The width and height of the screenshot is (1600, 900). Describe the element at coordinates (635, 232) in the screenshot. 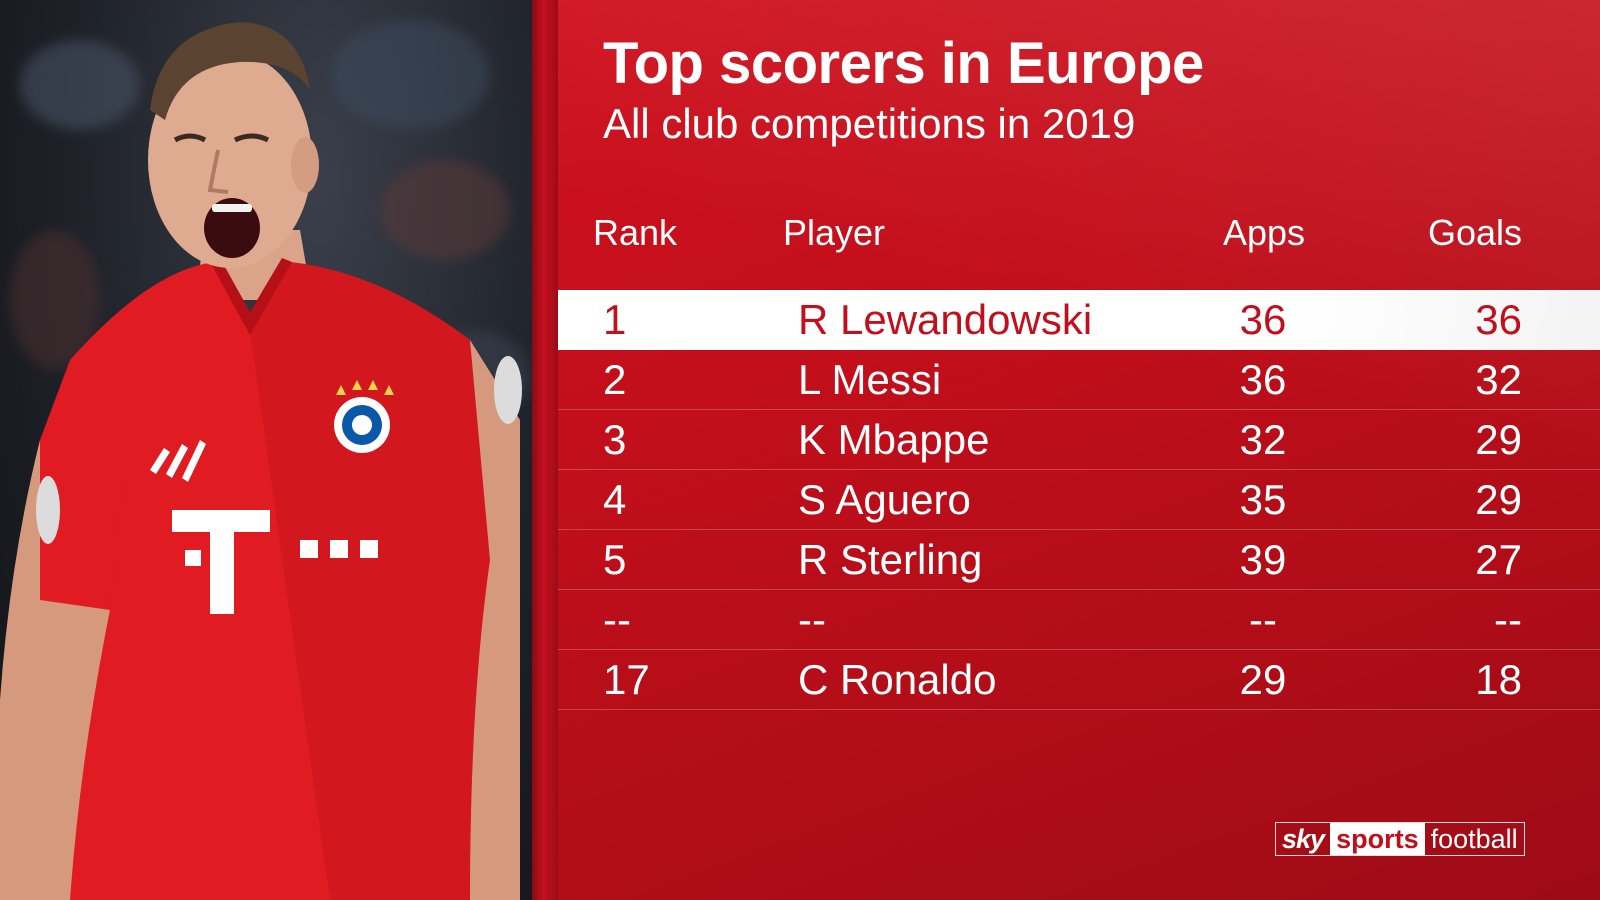

I see `column-header-rank: Rank` at that location.